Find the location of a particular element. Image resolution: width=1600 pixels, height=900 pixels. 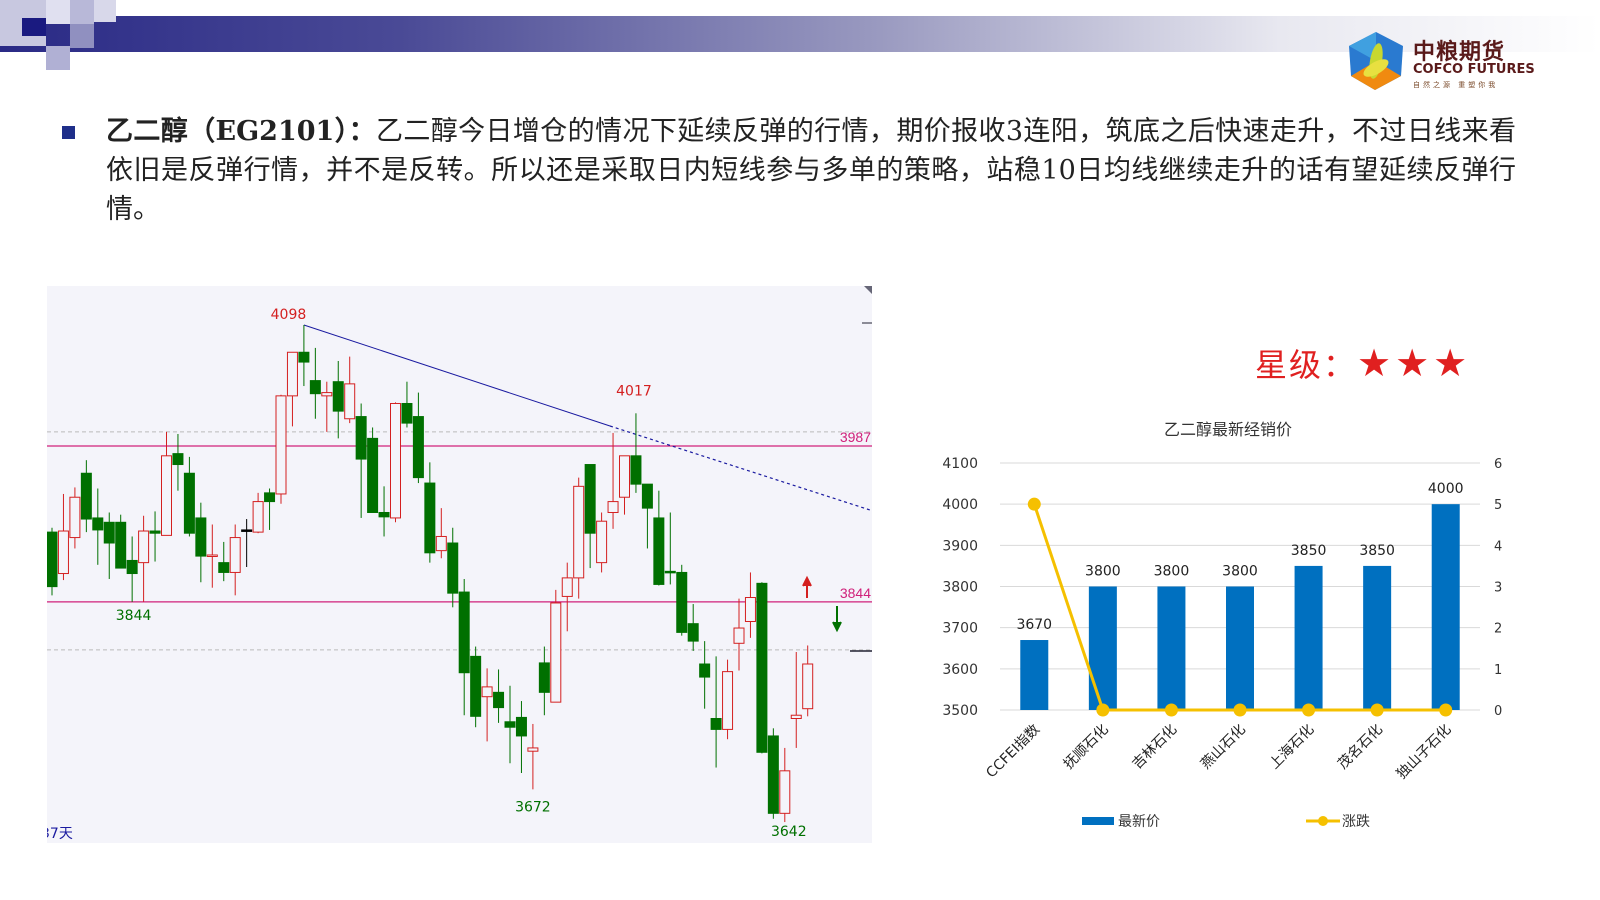

trendline is located at coordinates (457, 375).